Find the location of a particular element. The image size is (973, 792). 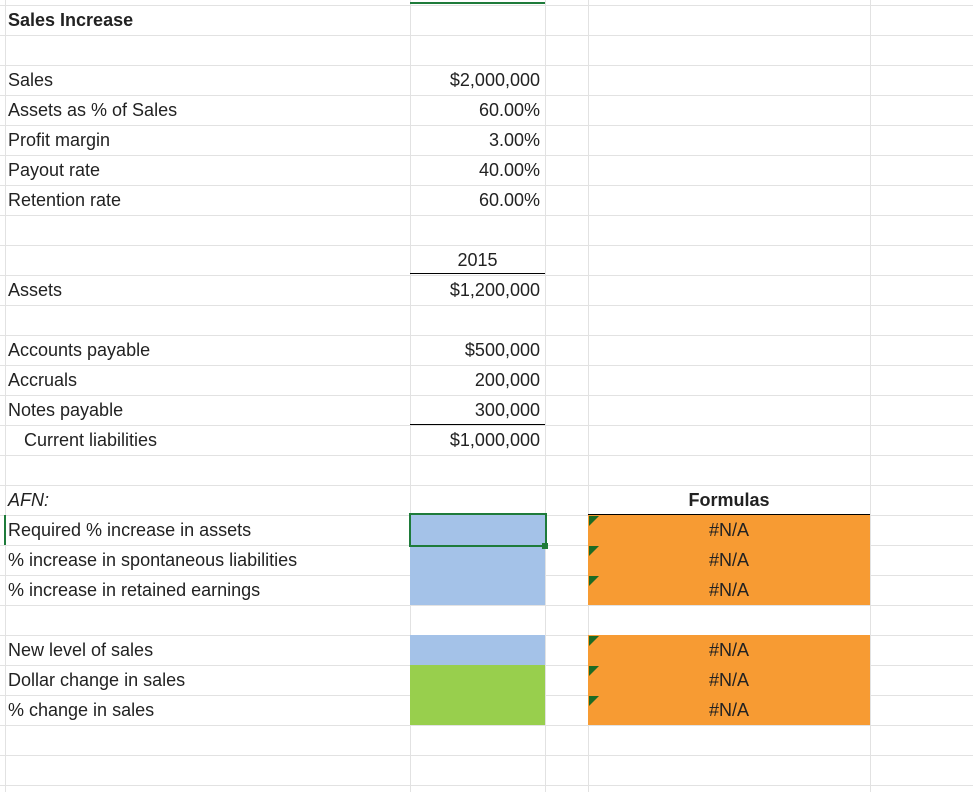

year-header: 2015 is located at coordinates (477, 260).